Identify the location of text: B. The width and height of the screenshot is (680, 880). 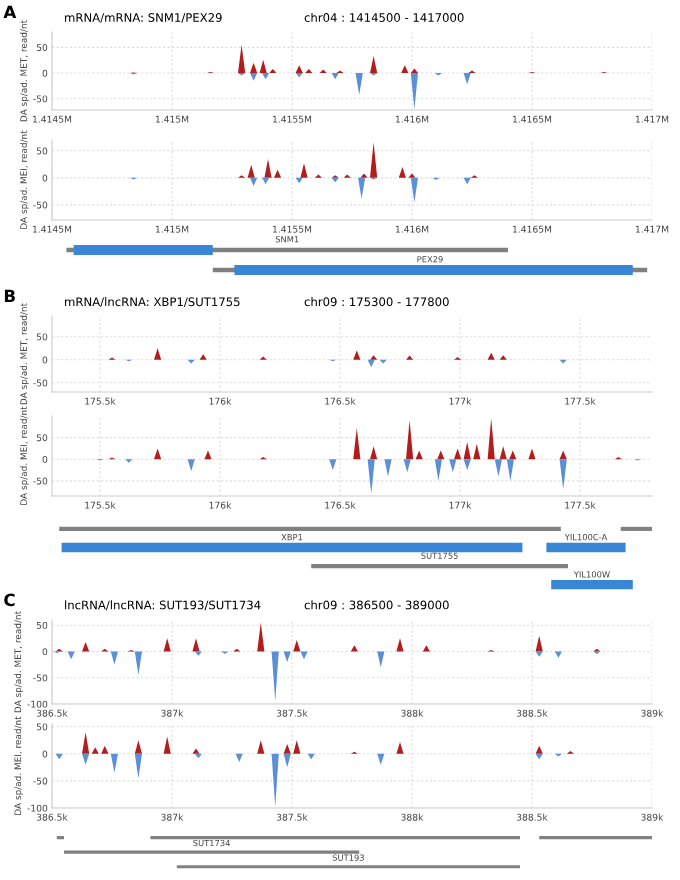
(9, 295).